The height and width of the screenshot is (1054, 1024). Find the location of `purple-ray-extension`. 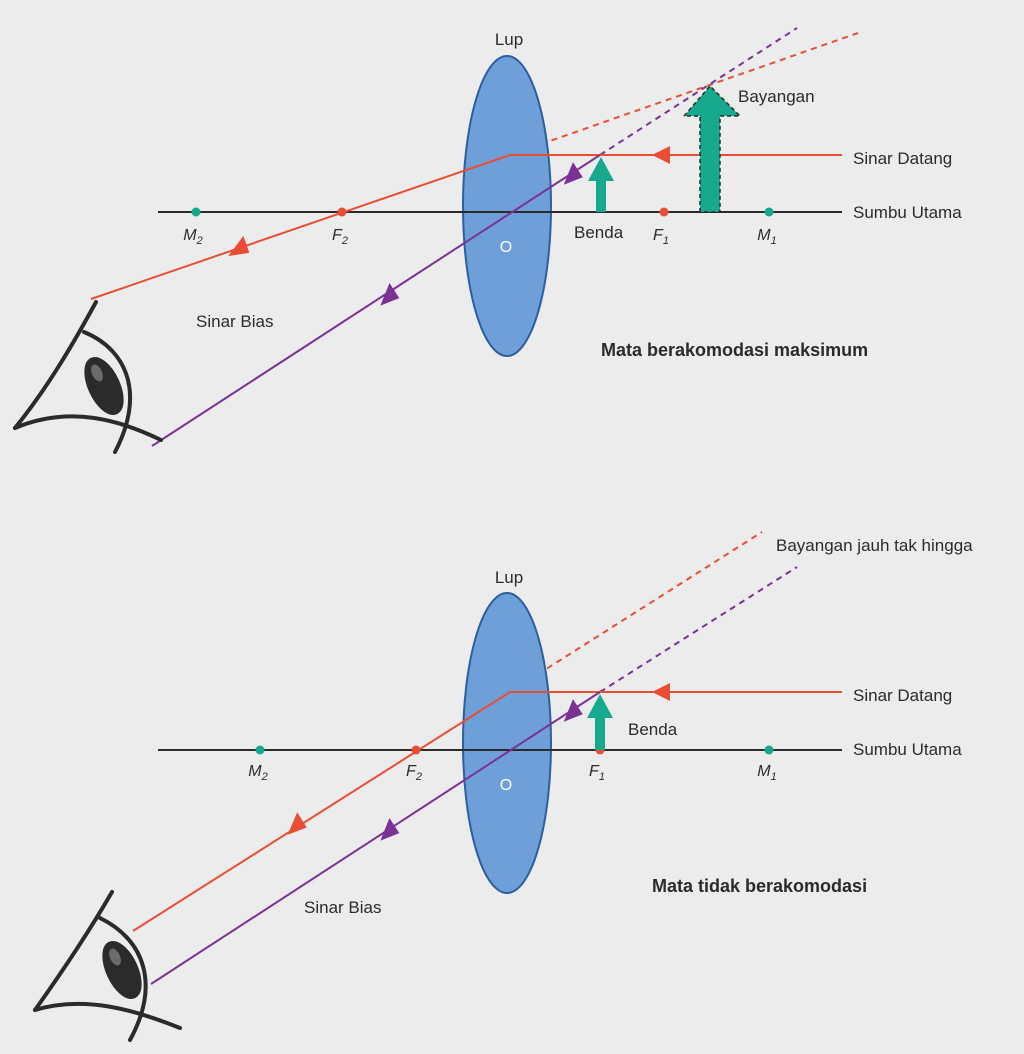

purple-ray-extension is located at coordinates (698, 629).